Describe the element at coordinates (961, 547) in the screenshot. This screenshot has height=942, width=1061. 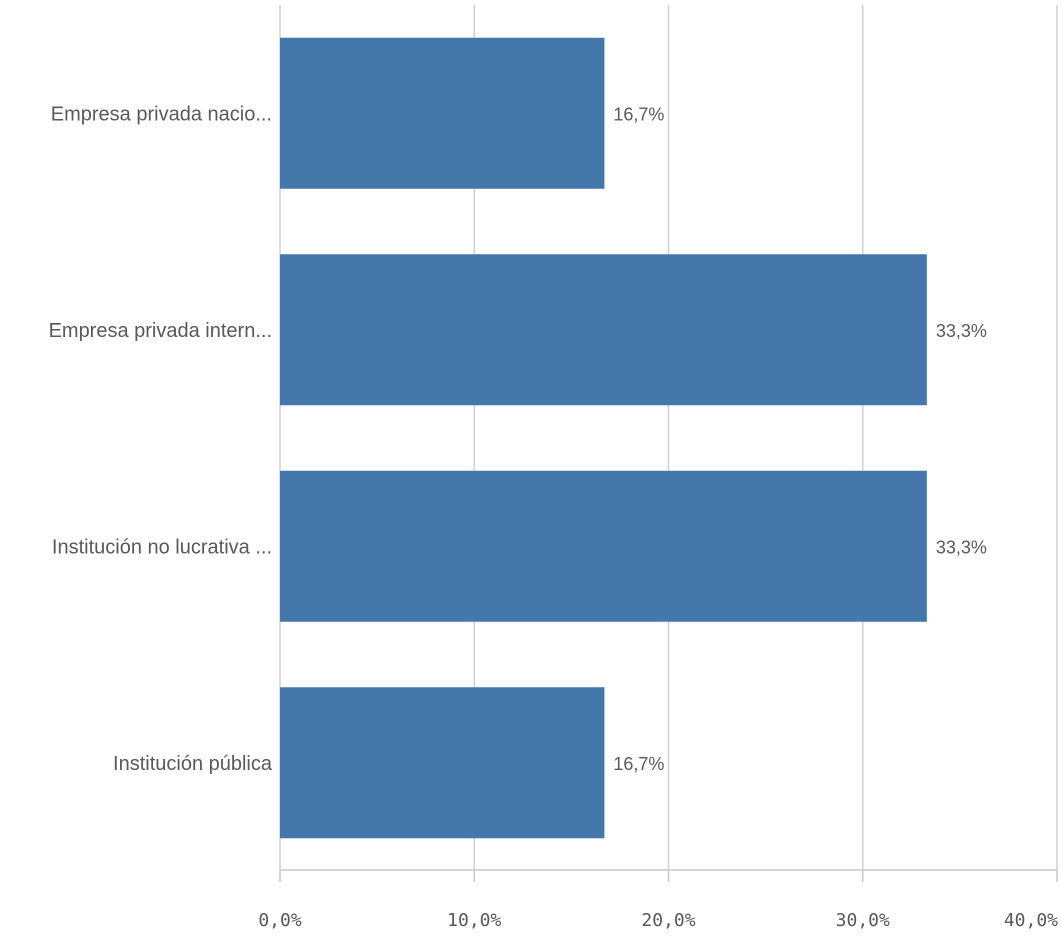
I see `data-label-2: 33,3%` at that location.